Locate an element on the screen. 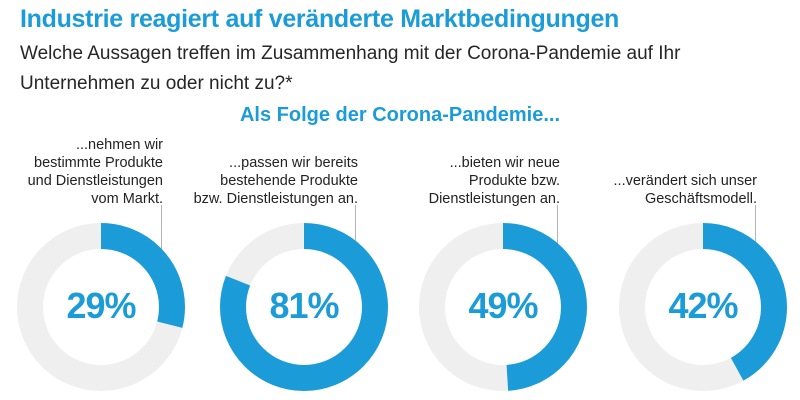  donut-value: 29% is located at coordinates (101, 305).